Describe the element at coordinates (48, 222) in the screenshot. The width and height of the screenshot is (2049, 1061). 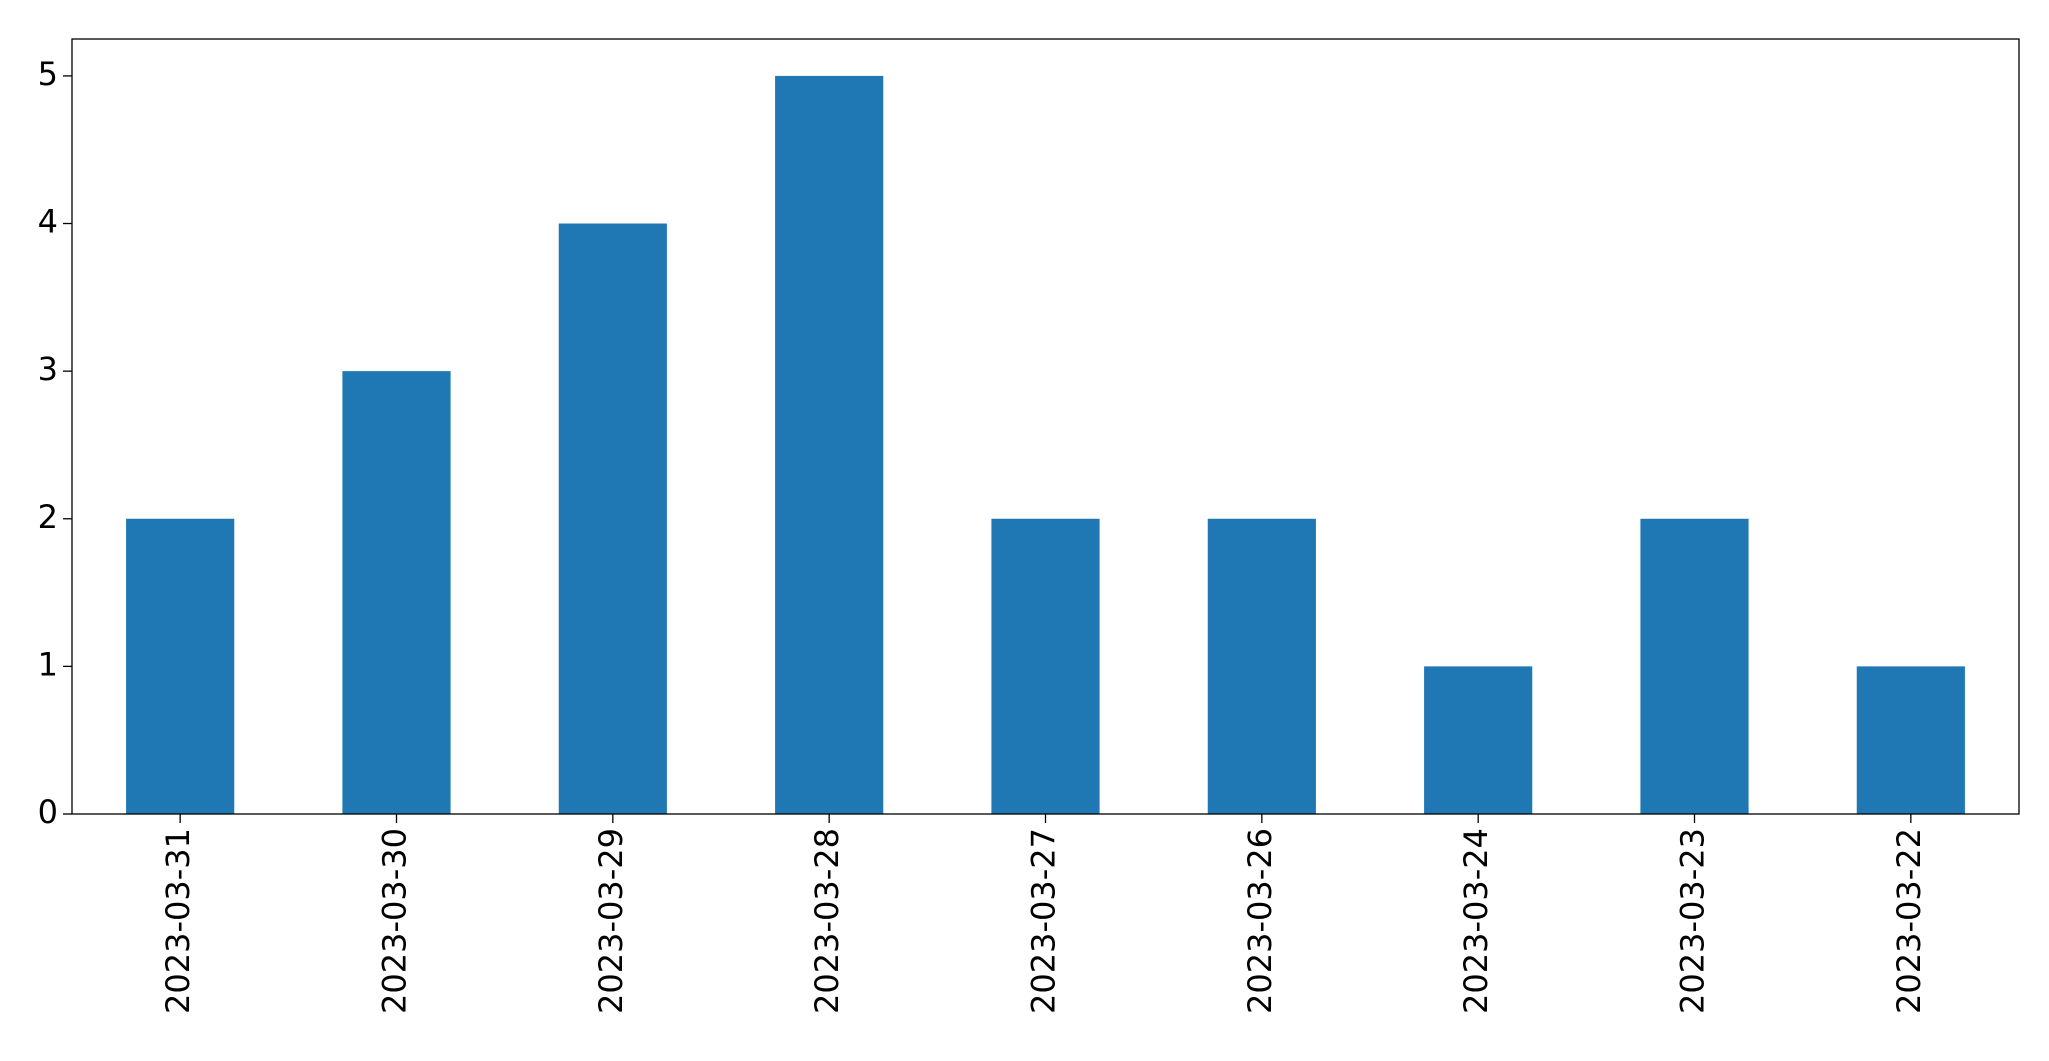
I see `y-tick-label: 4` at that location.